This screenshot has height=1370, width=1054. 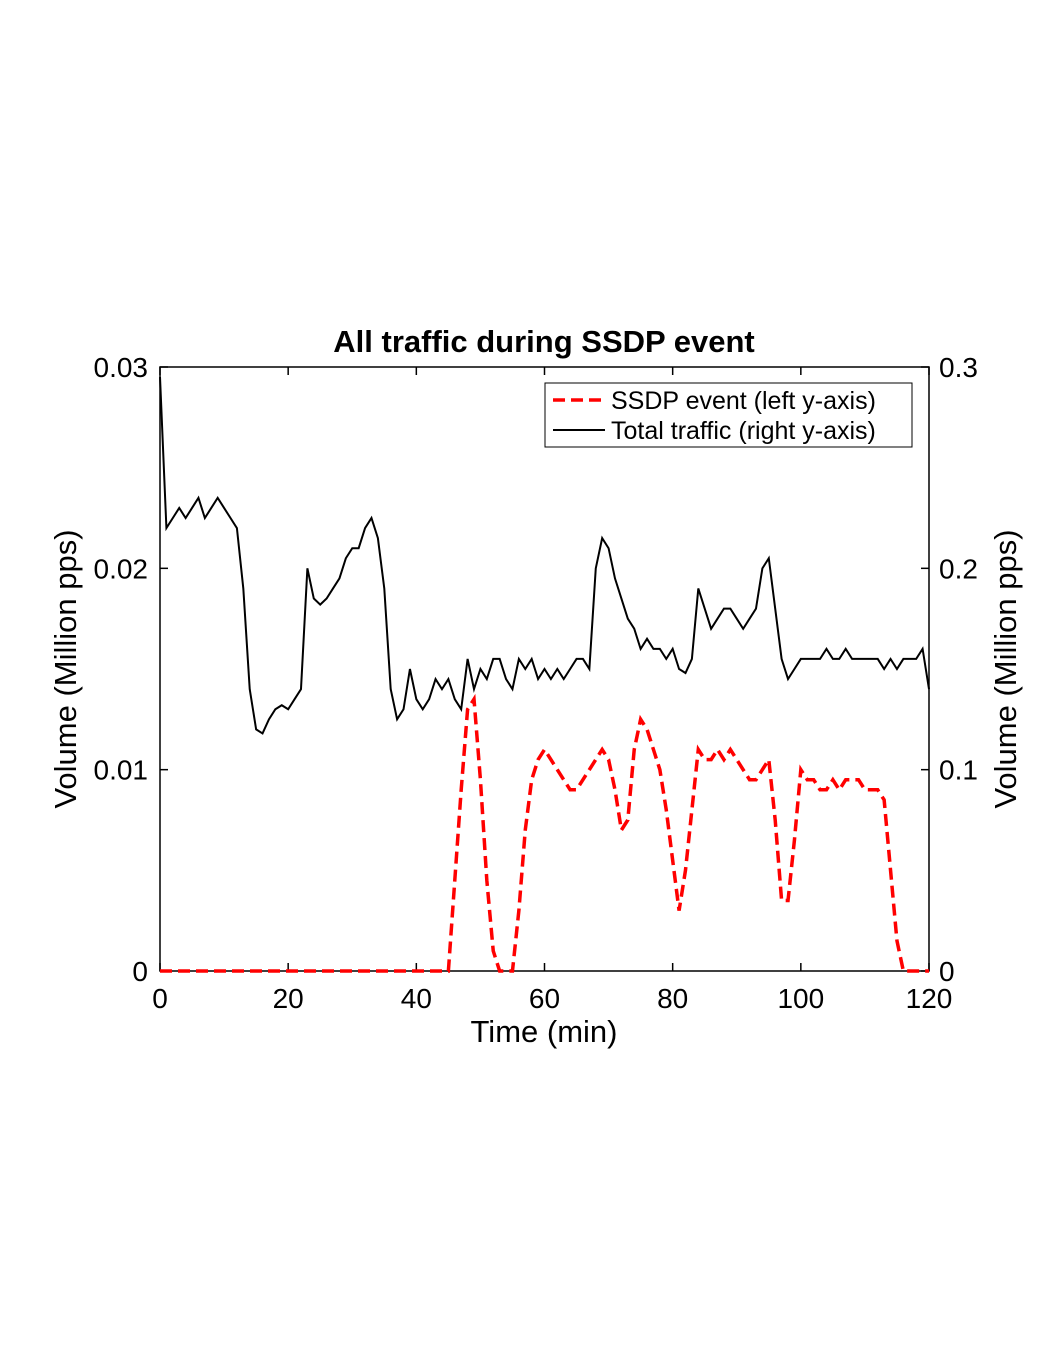 What do you see at coordinates (947, 971) in the screenshot?
I see `y2-tick-label: 0` at bounding box center [947, 971].